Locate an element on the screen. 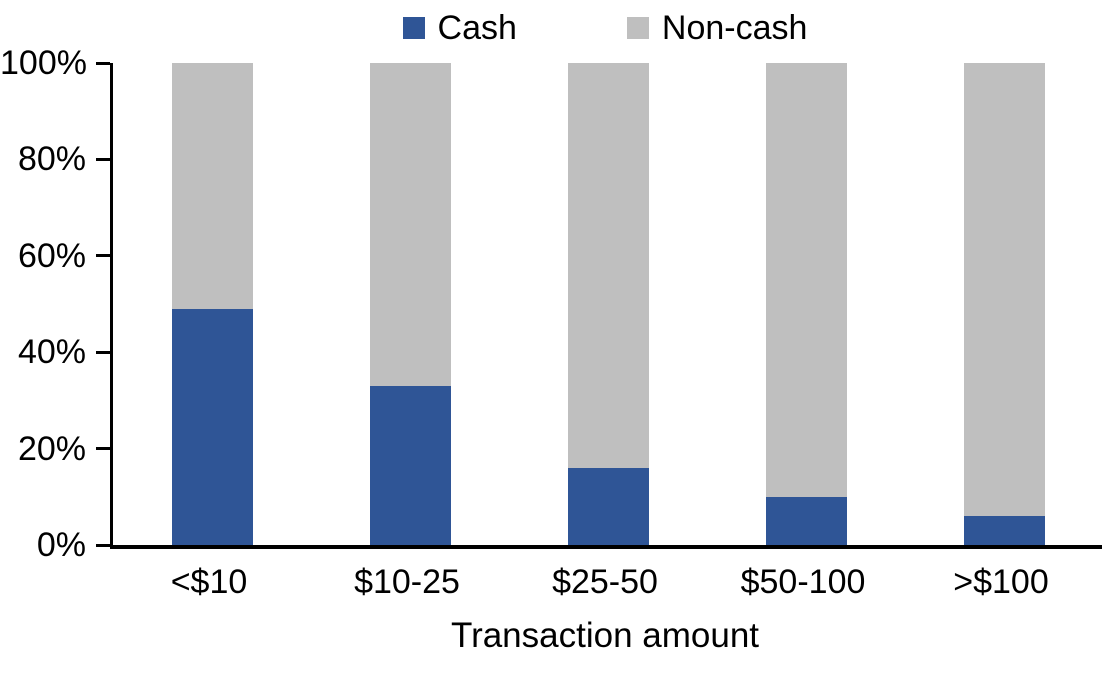  x-axis-label: $10-25 is located at coordinates (407, 582).